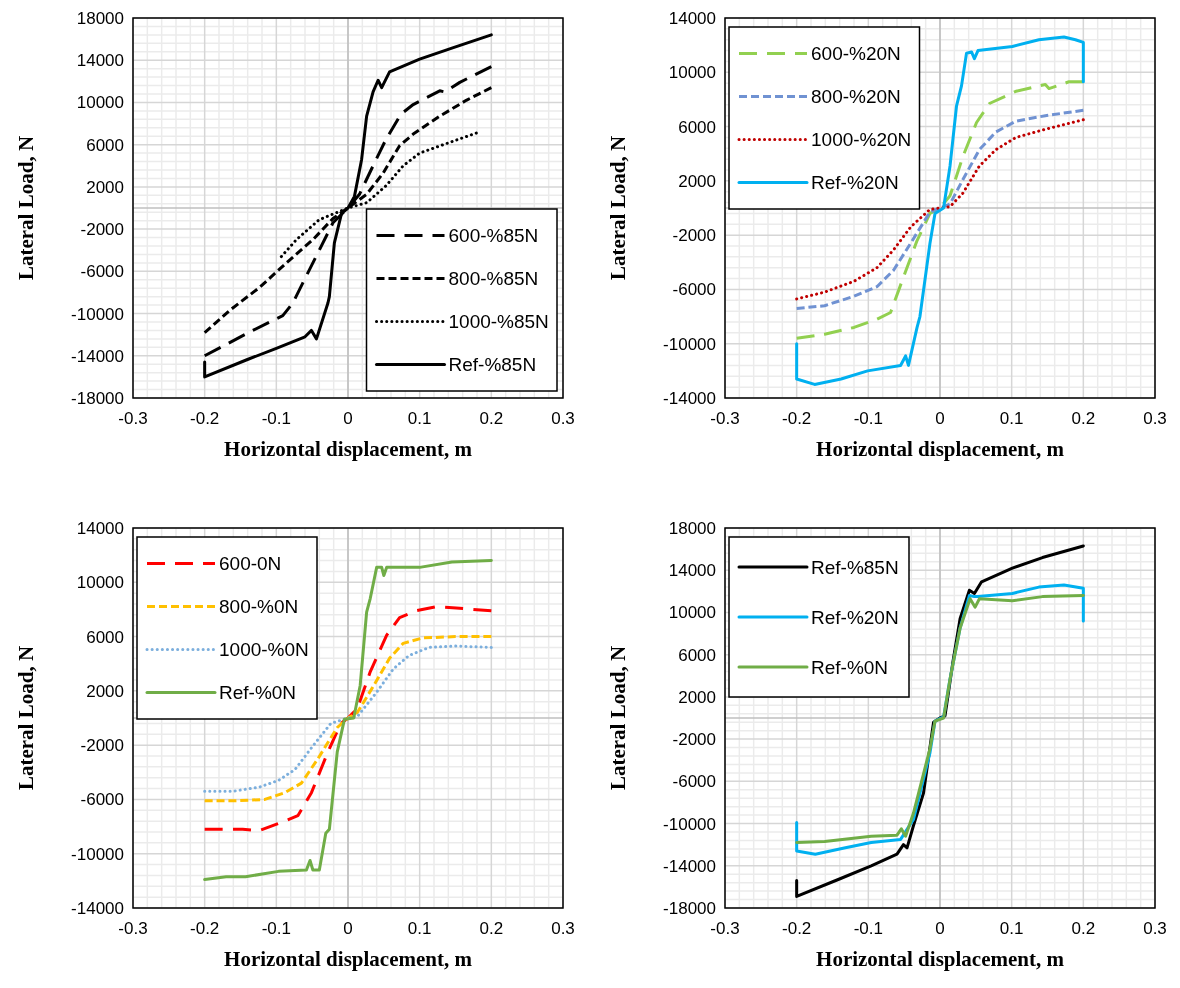 This screenshot has width=1180, height=988. I want to click on legend-label: 600-%20N, so click(856, 54).